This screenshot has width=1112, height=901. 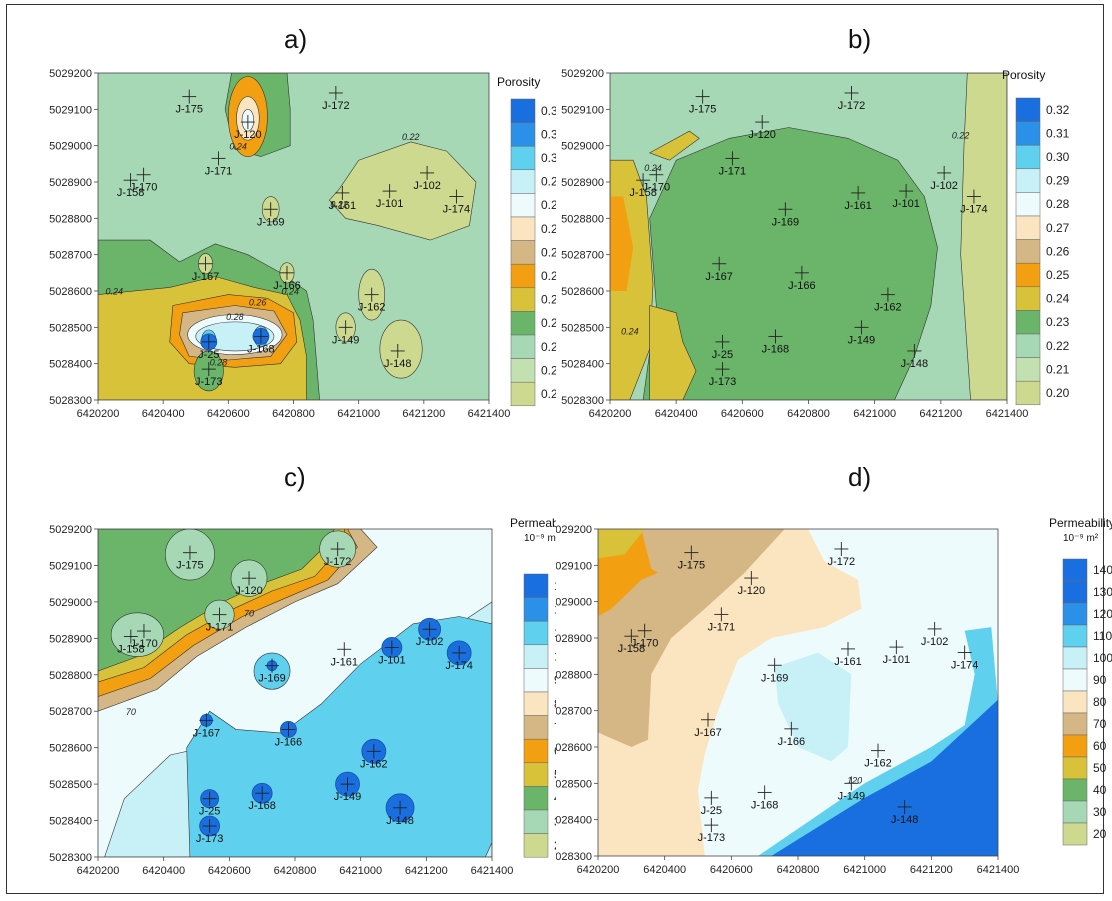 What do you see at coordinates (798, 870) in the screenshot?
I see `x-tick-label: 6420800` at bounding box center [798, 870].